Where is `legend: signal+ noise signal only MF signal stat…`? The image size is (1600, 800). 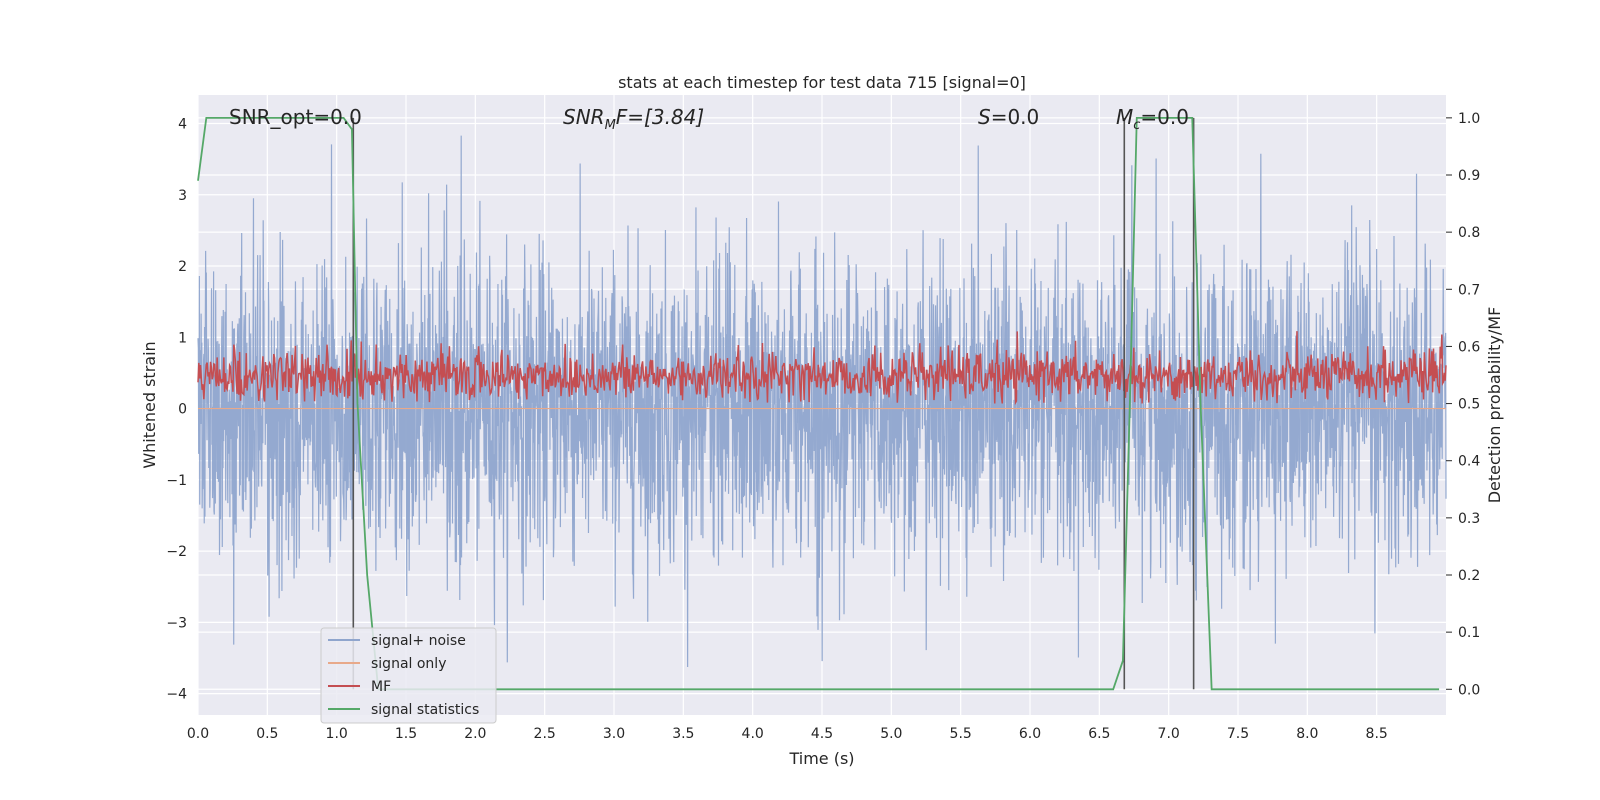
legend: signal+ noise signal only MF signal stat… is located at coordinates (408, 675).